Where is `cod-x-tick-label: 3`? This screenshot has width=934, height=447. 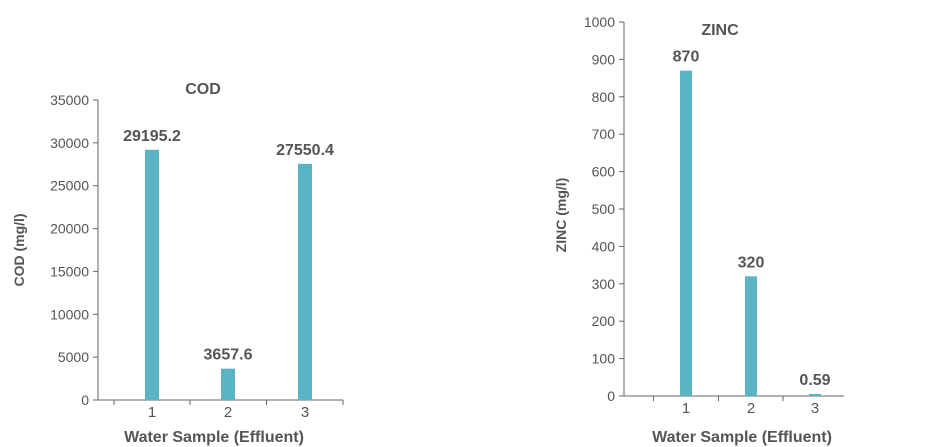
cod-x-tick-label: 3 is located at coordinates (305, 412).